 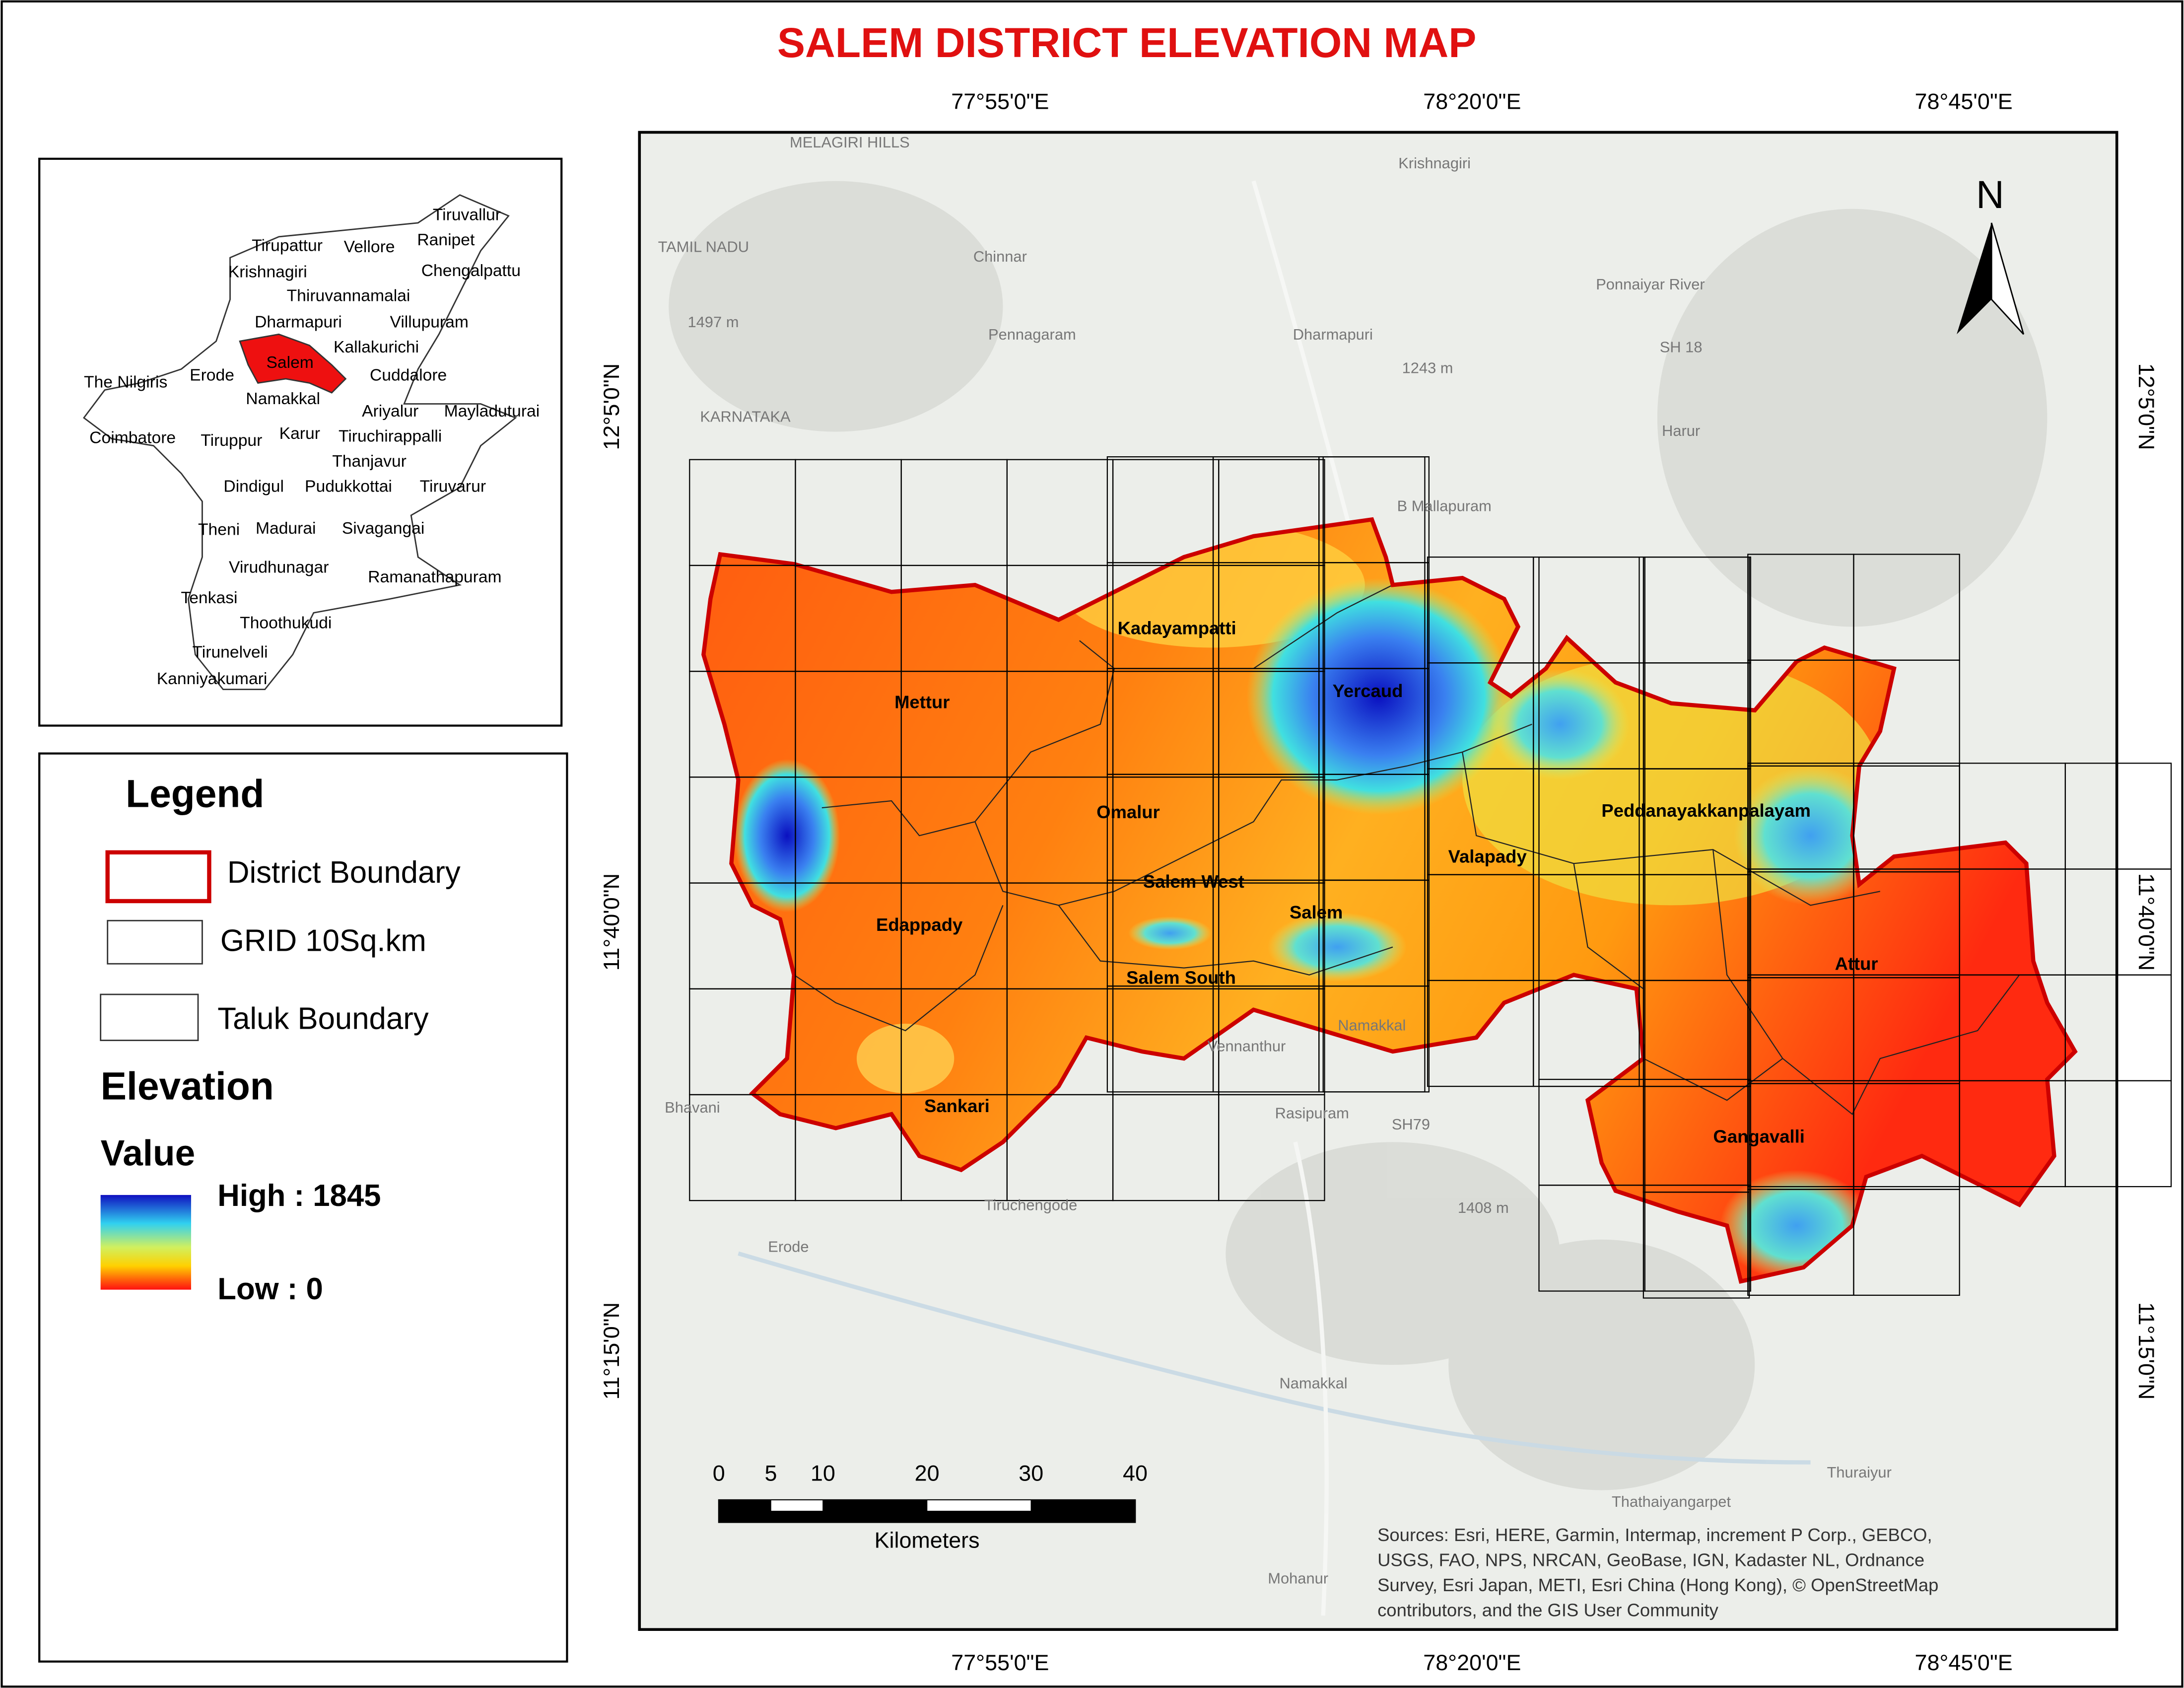 What do you see at coordinates (132, 438) in the screenshot?
I see `inset-label: Coimbatore` at bounding box center [132, 438].